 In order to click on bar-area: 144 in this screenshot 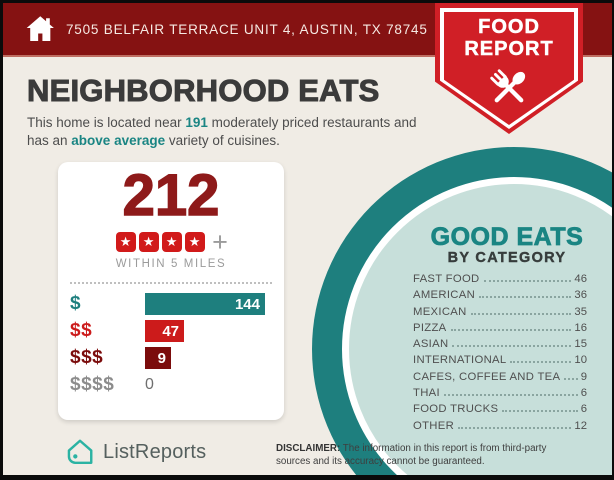, I will do `click(211, 304)`.